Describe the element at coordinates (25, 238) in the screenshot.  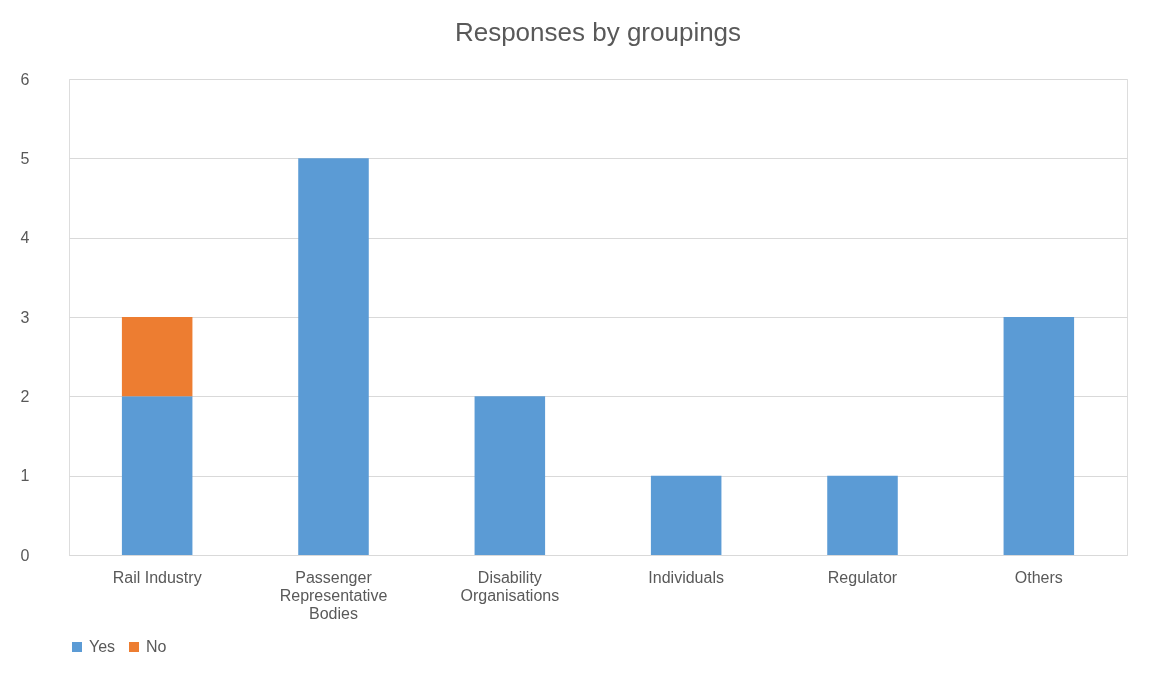
I see `y-tick-label: 4` at that location.